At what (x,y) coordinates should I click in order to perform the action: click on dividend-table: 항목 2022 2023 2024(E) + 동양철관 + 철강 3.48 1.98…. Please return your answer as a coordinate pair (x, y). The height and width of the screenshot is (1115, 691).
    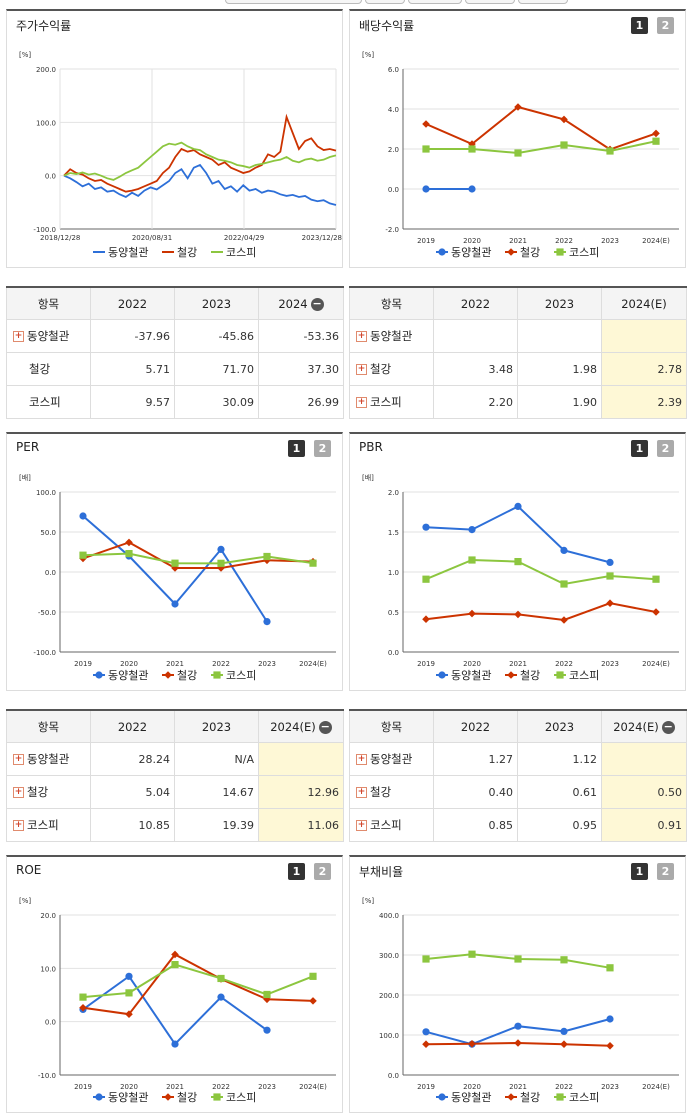
    Looking at the image, I should click on (518, 352).